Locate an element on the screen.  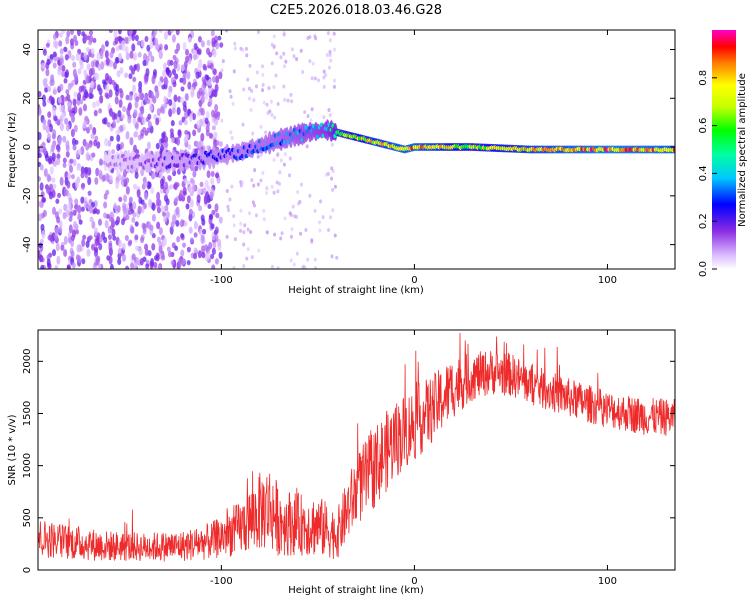
y-tick-label: 20 is located at coordinates (27, 98).